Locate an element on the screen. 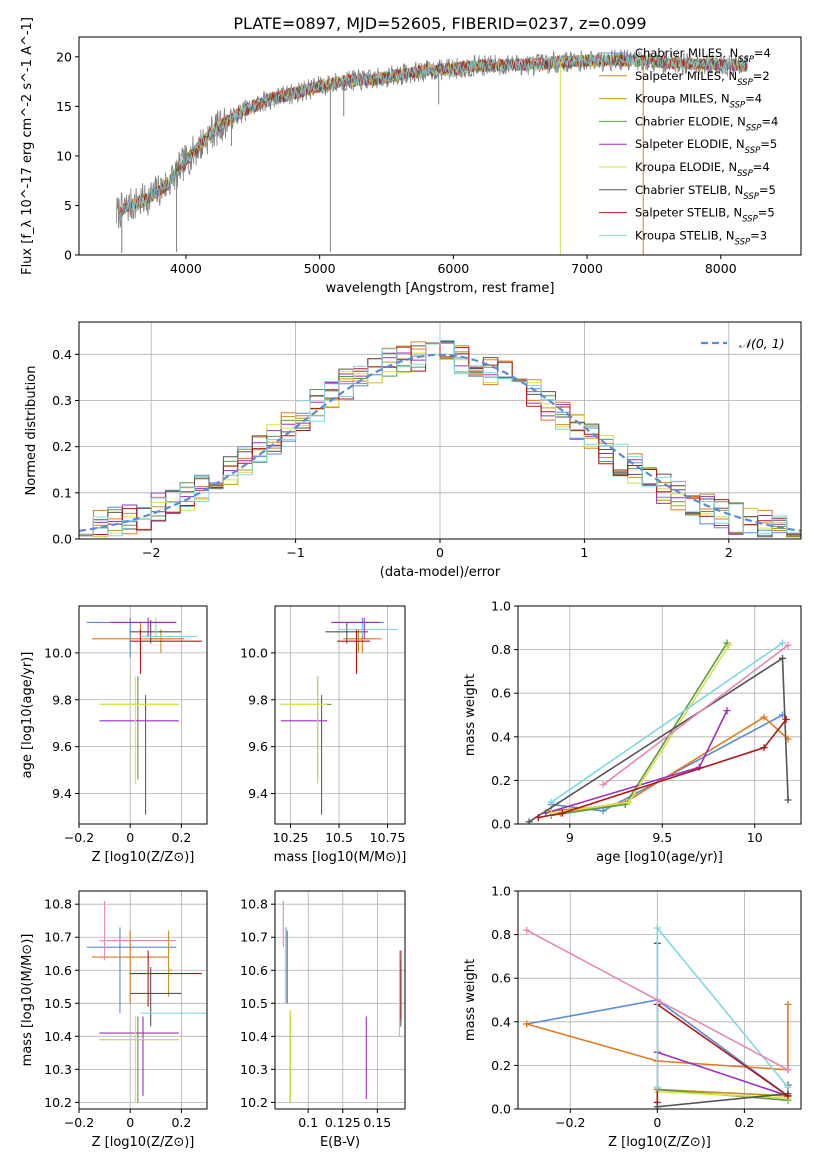 The width and height of the screenshot is (819, 1170). legend-entry: Kroupa ELODIE, NSSP=4 is located at coordinates (702, 169).